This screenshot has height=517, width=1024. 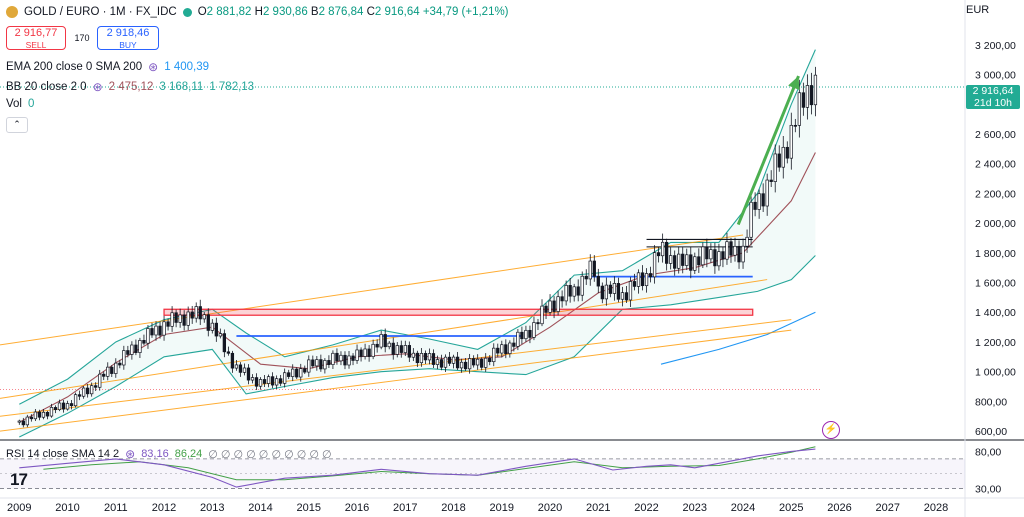 I want to click on lightning-icon: ⚡, so click(x=831, y=430).